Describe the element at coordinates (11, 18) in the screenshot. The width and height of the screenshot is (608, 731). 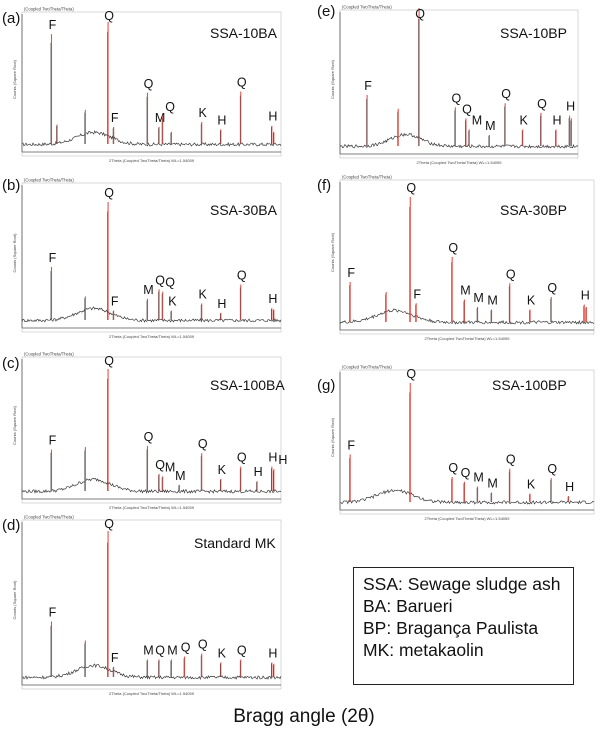
I see `panel-letter: (a)` at that location.